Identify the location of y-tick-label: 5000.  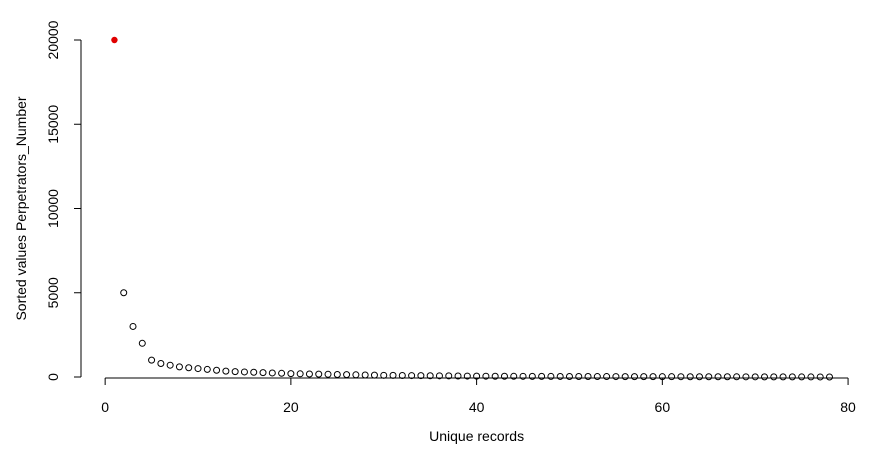
(53, 292).